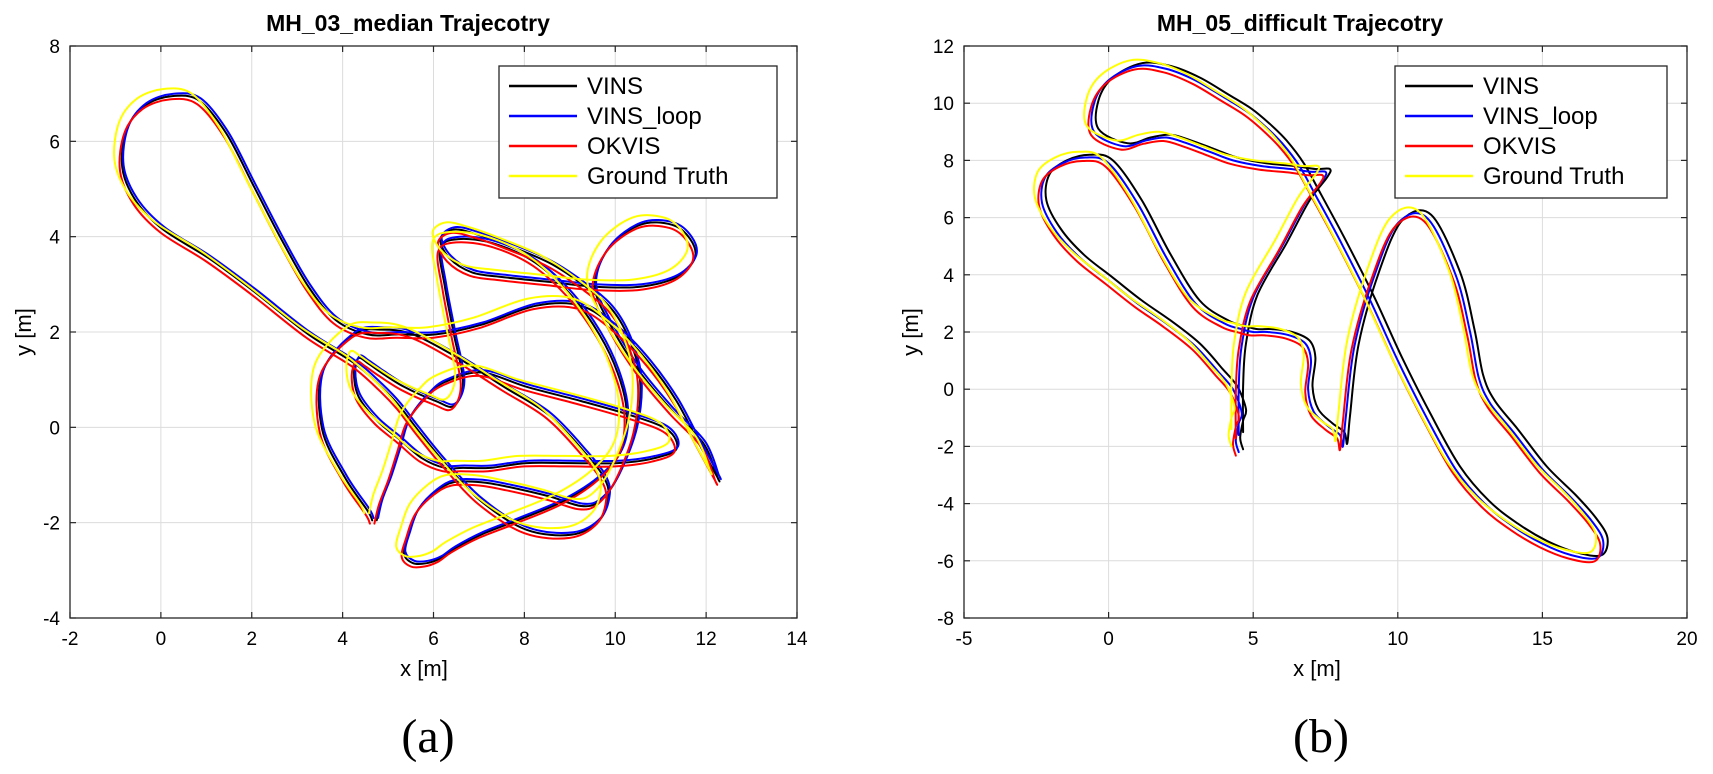  Describe the element at coordinates (433, 639) in the screenshot. I see `x-tick-label: 6` at that location.